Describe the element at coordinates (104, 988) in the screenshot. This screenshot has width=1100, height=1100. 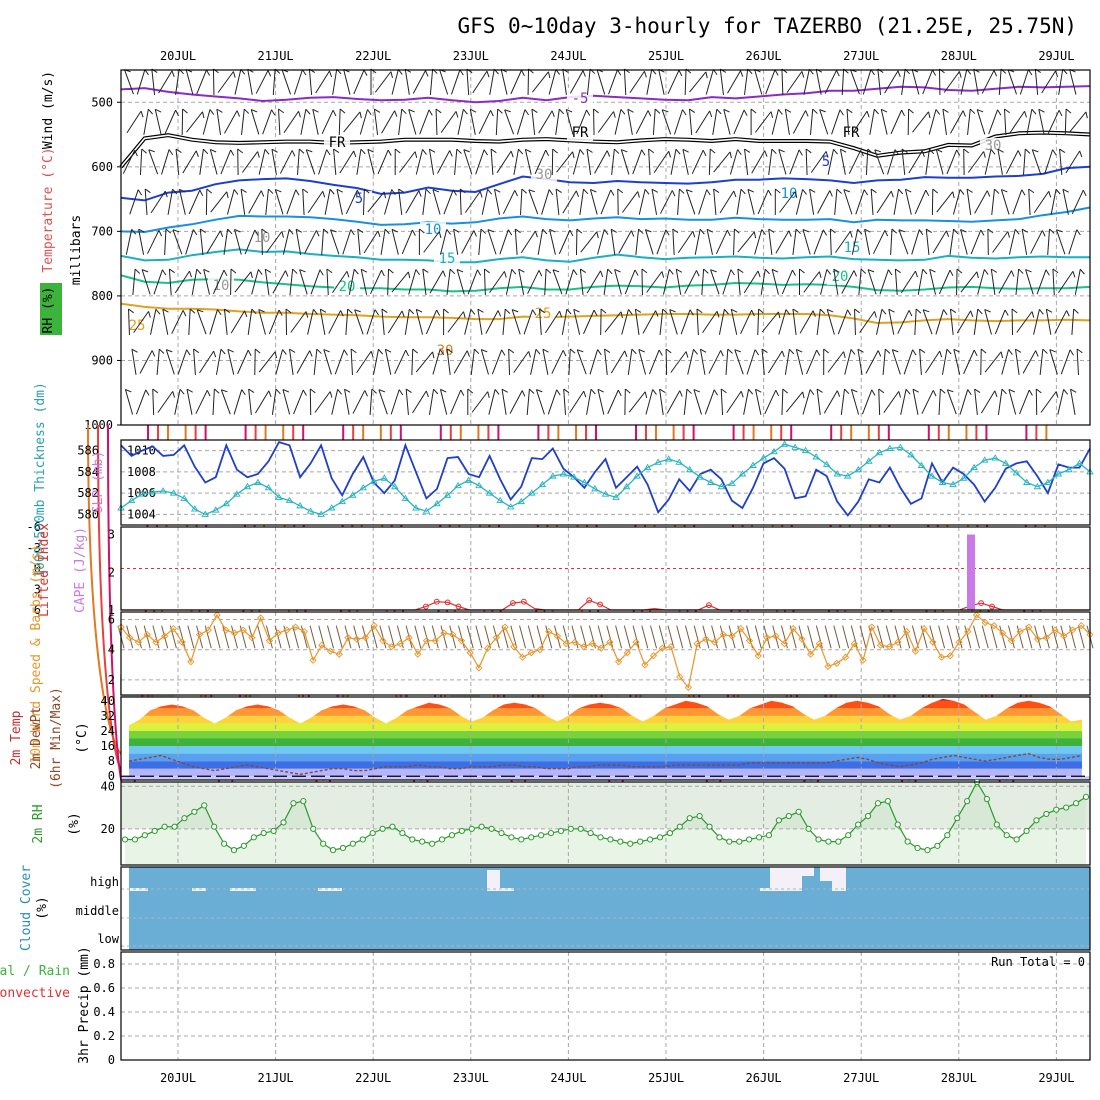
I see `precip-tick-label: 0.6` at that location.